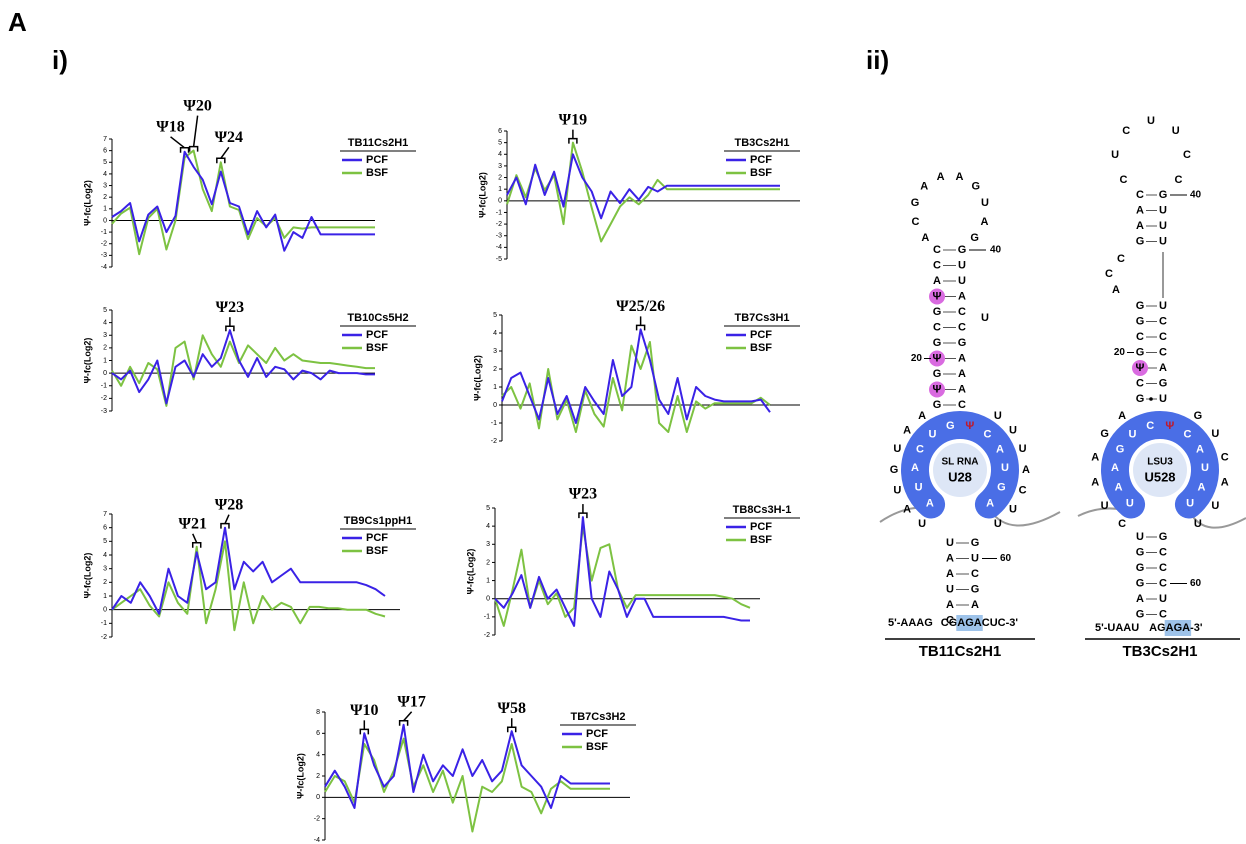 The height and width of the screenshot is (844, 1246). Describe the element at coordinates (225, 525) in the screenshot. I see `annotation-bracket` at that location.